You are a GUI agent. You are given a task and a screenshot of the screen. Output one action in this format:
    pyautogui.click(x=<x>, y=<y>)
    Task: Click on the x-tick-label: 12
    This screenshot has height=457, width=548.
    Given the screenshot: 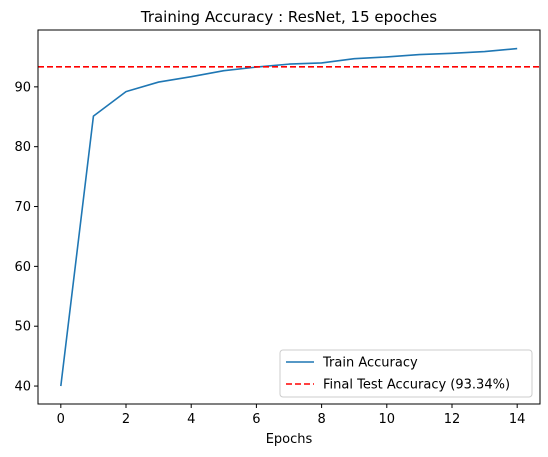 What is the action you would take?
    pyautogui.click(x=452, y=419)
    